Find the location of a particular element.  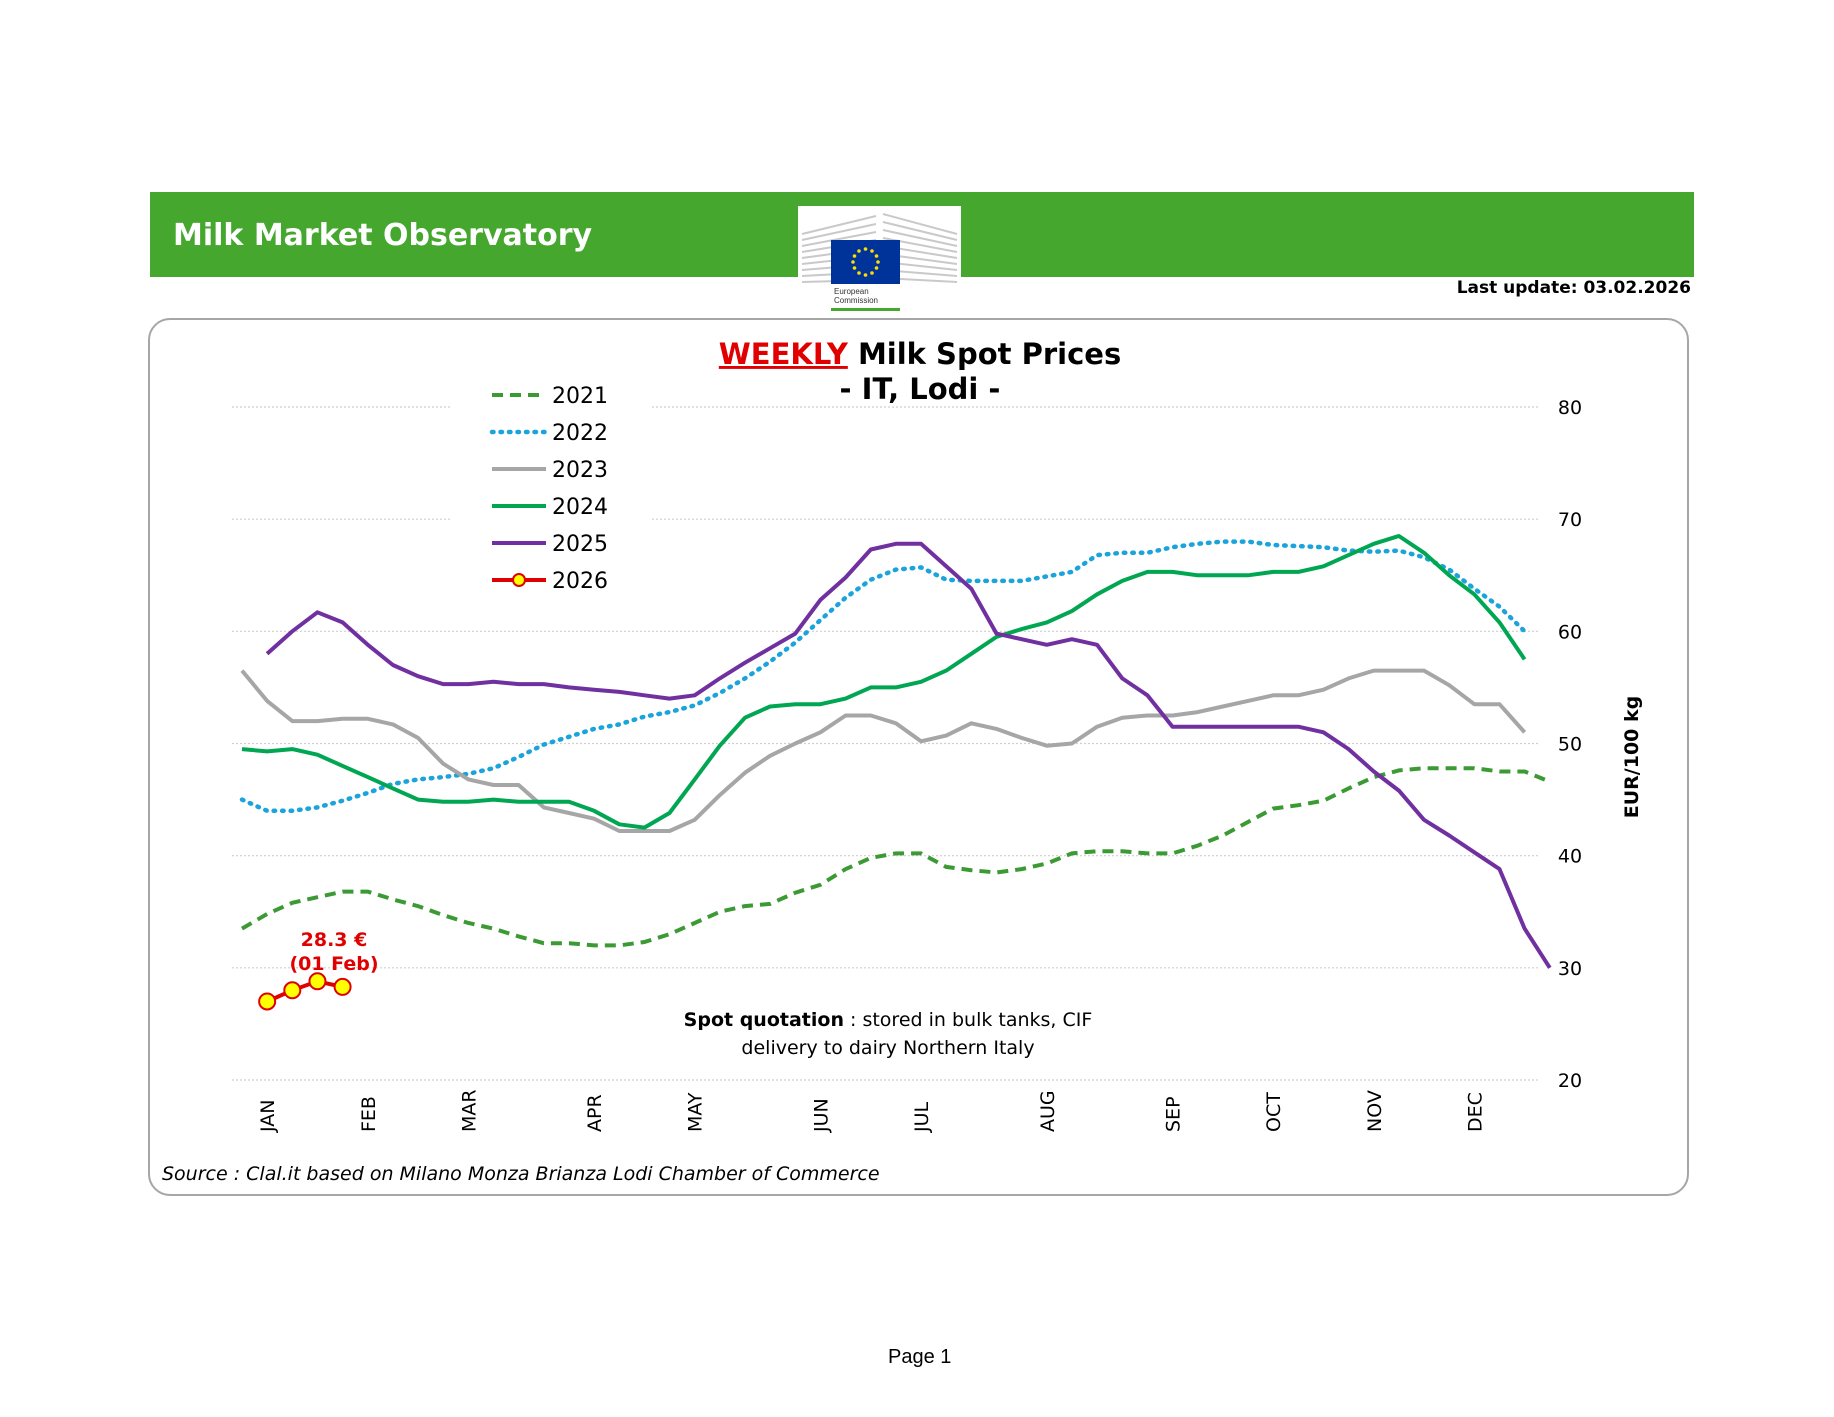

logo-text-2: Commission is located at coordinates (856, 300).